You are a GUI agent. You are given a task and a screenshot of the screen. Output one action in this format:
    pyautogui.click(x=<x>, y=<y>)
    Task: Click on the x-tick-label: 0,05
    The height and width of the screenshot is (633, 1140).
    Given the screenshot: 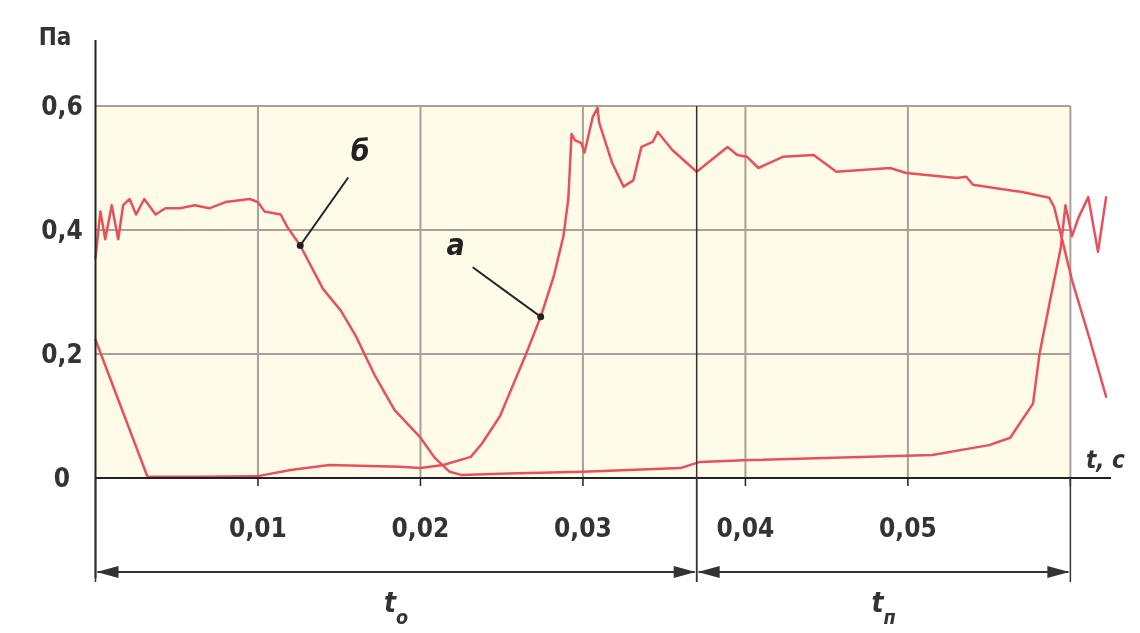 What is the action you would take?
    pyautogui.click(x=908, y=528)
    